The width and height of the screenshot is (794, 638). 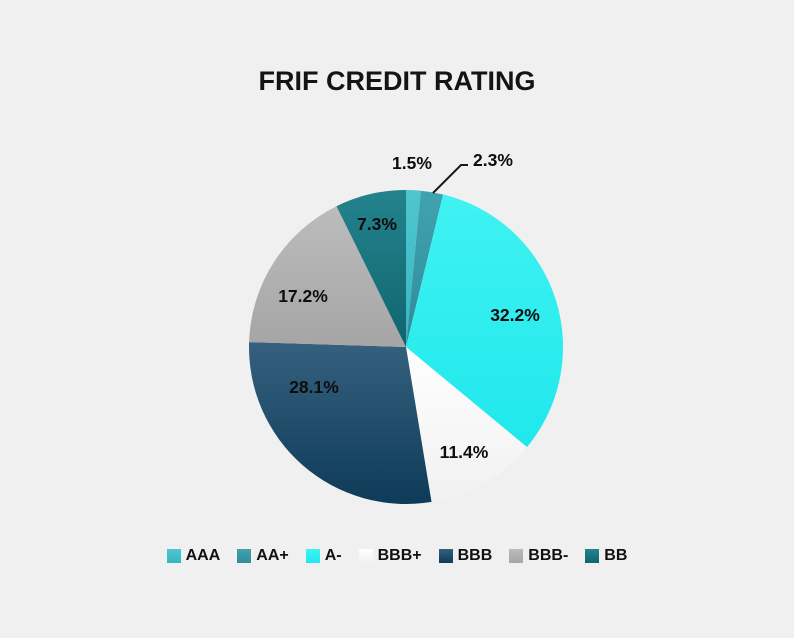 What do you see at coordinates (244, 556) in the screenshot?
I see `legend-swatch-aa+` at bounding box center [244, 556].